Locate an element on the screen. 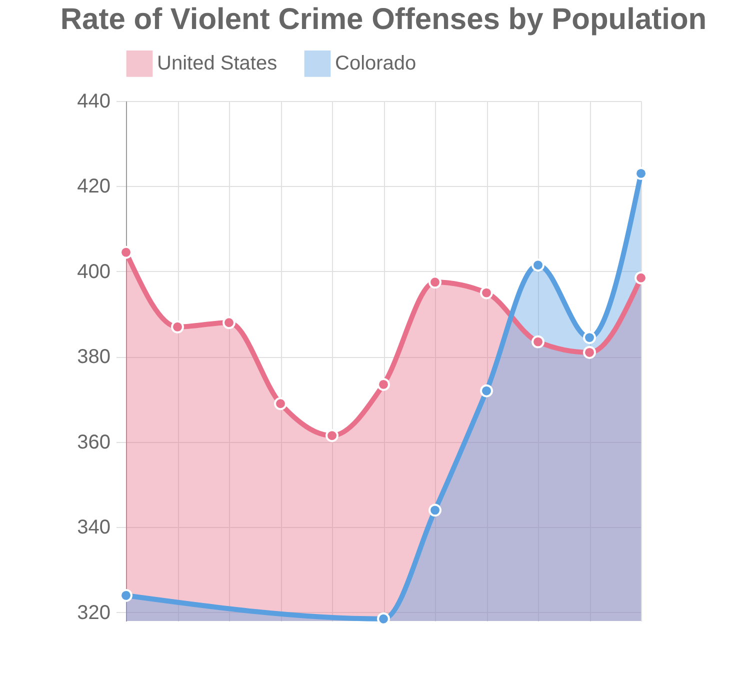 The height and width of the screenshot is (675, 740). chart-title: Rate of Violent Crime Offenses by Population is located at coordinates (383, 19).